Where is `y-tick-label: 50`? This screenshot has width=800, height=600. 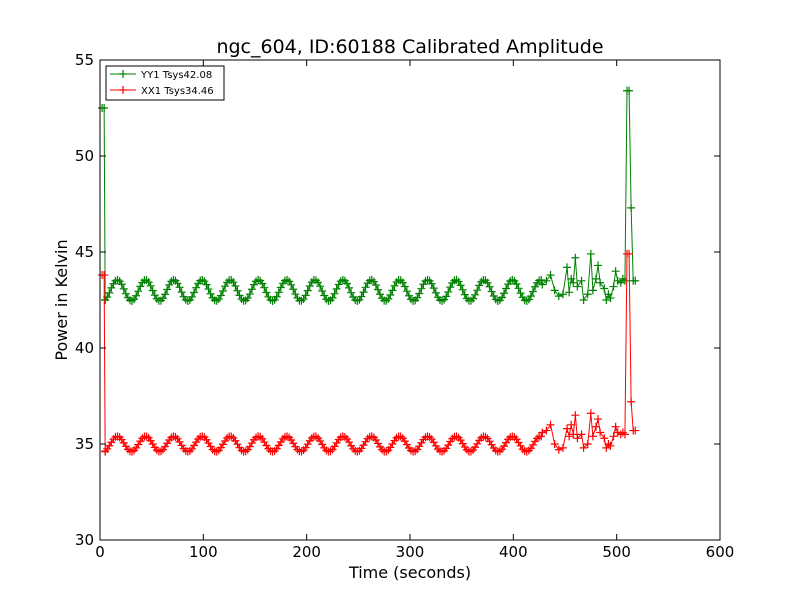
y-tick-label: 50 is located at coordinates (84, 156).